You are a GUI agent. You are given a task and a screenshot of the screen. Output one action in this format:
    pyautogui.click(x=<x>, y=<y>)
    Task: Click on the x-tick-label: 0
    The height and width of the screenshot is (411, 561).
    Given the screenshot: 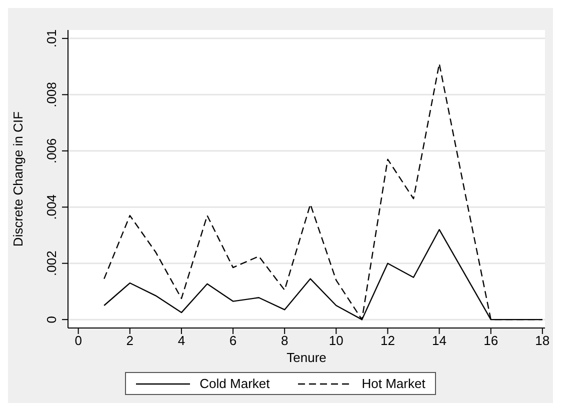 What is the action you would take?
    pyautogui.click(x=78, y=340)
    